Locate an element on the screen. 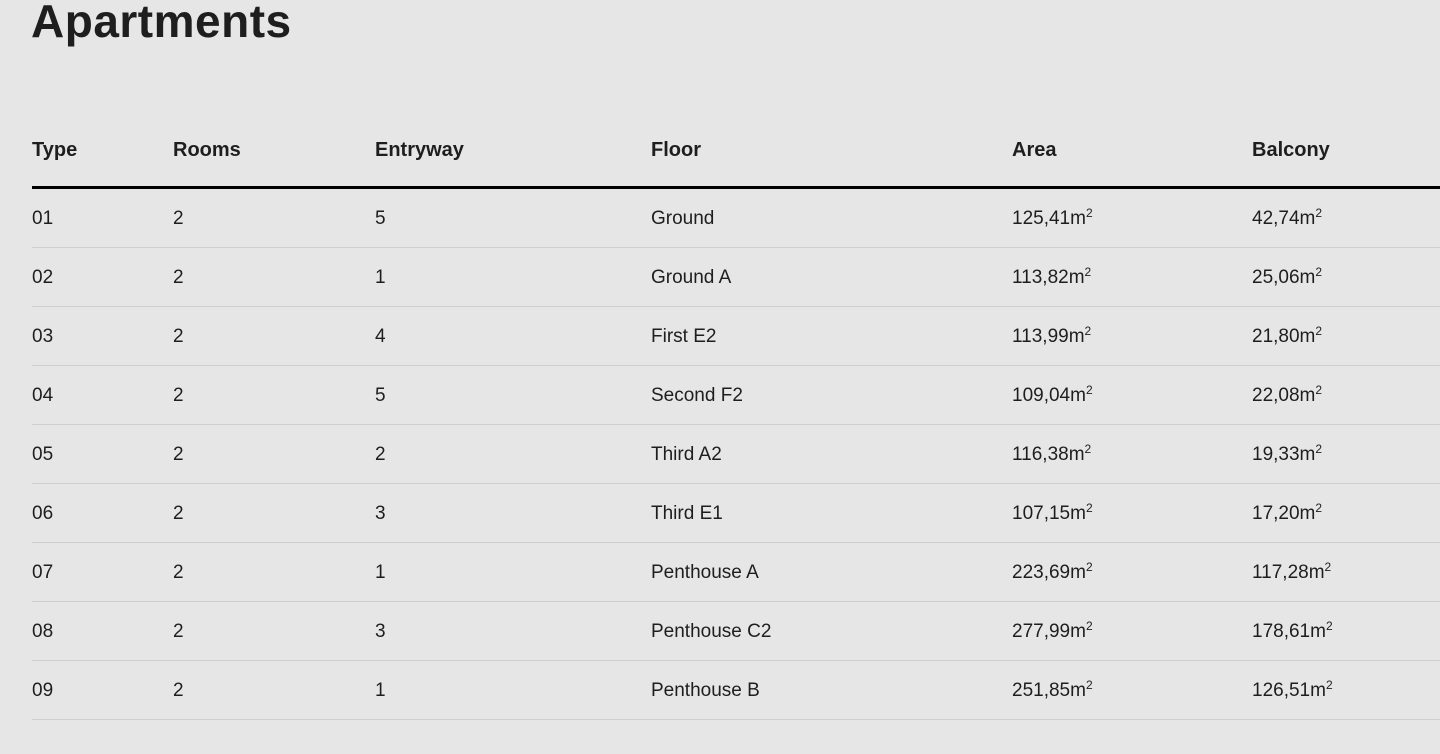  cell-type: 08 is located at coordinates (42, 631).